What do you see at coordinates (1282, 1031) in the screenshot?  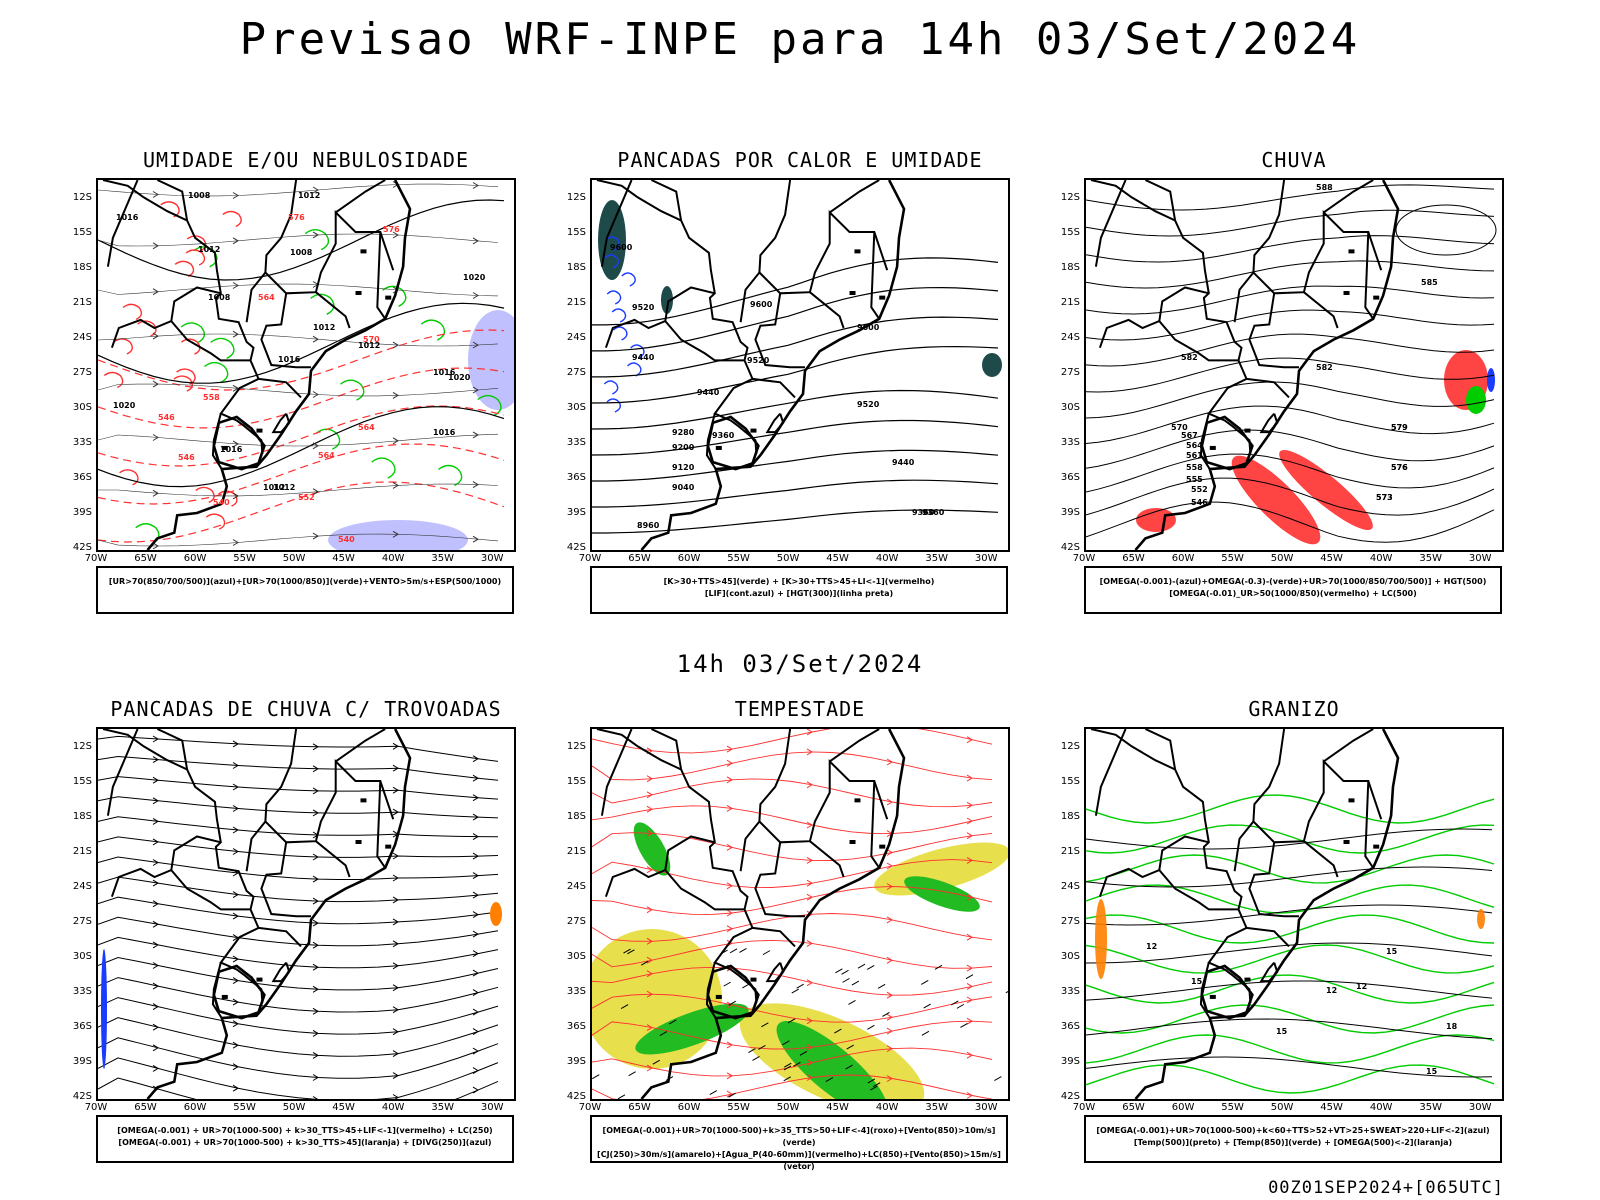 I see `contour-label: 15` at bounding box center [1282, 1031].